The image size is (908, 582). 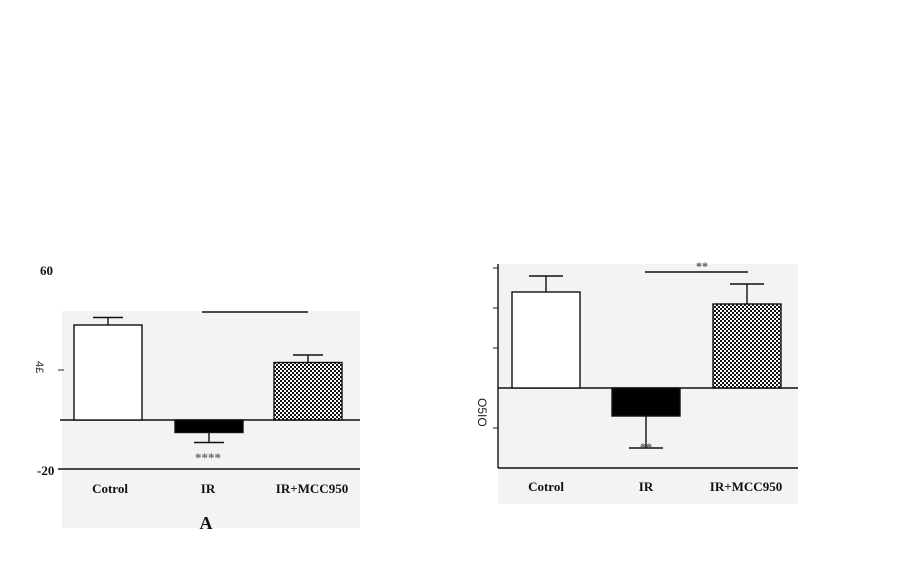 What do you see at coordinates (702, 266) in the screenshot?
I see `panel-b-bracket-annotation: **` at bounding box center [702, 266].